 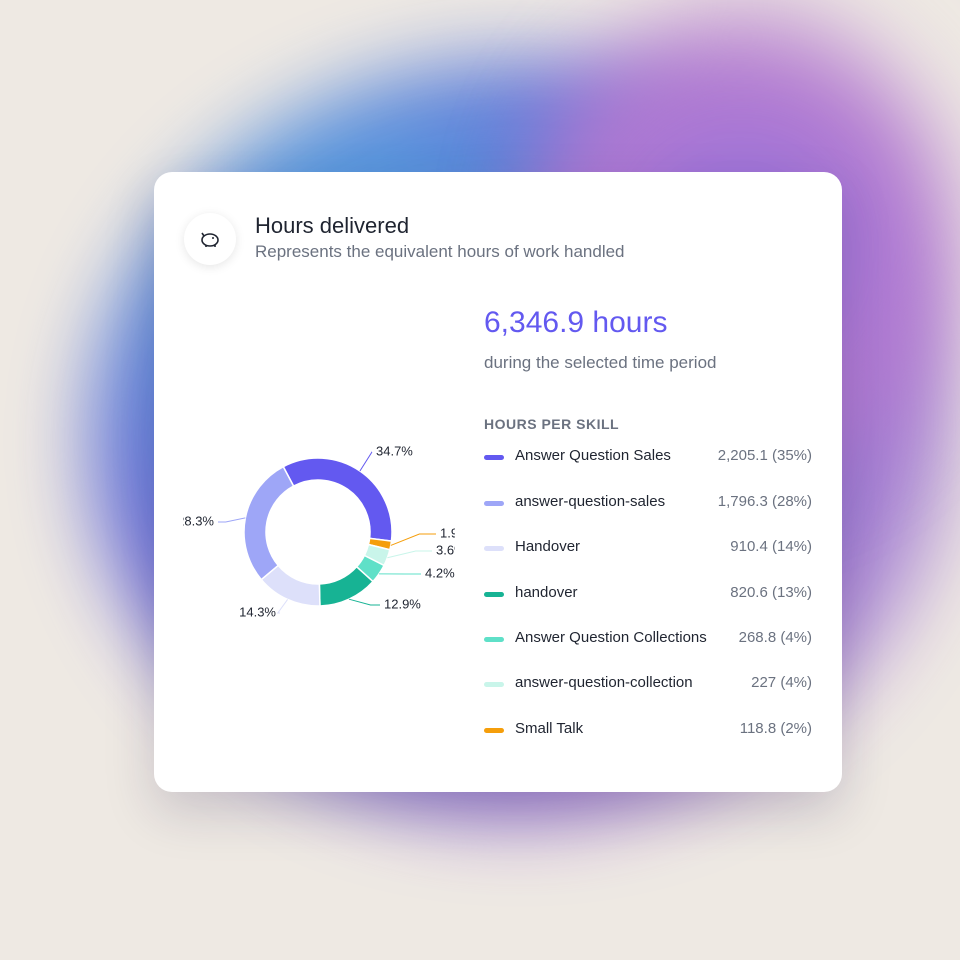 I want to click on donut-chart: 34.7% 1.9% 3.6% 4.2% 12.9% 14.3% 28.3%, so click(x=319, y=531).